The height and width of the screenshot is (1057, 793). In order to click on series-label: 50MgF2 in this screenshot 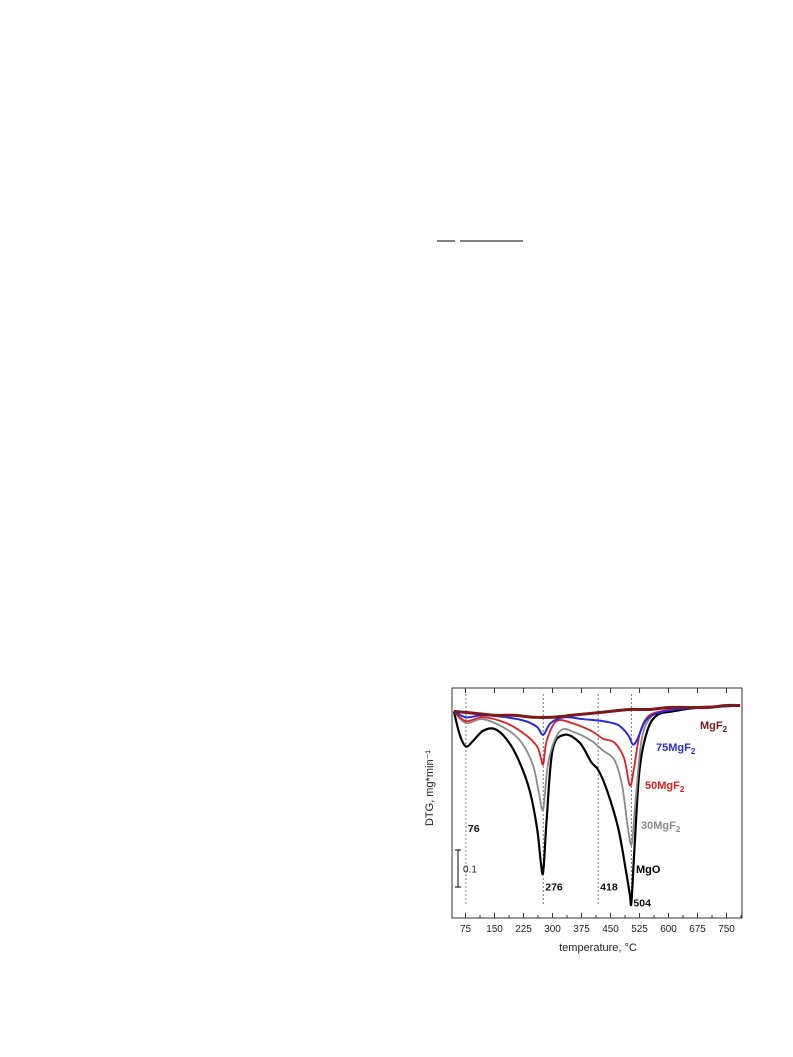, I will do `click(665, 787)`.